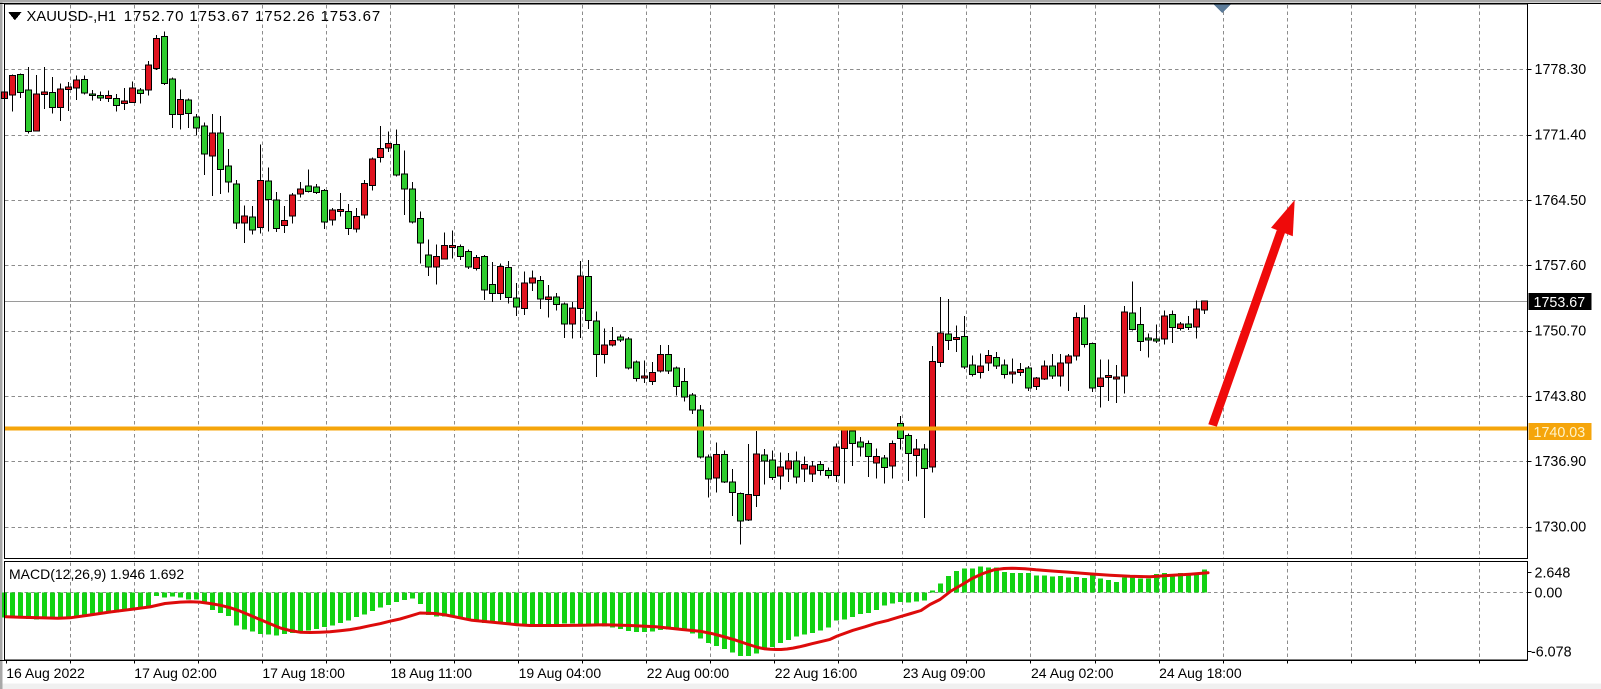  Describe the element at coordinates (1561, 136) in the screenshot. I see `svg-text: 1771.40` at that location.